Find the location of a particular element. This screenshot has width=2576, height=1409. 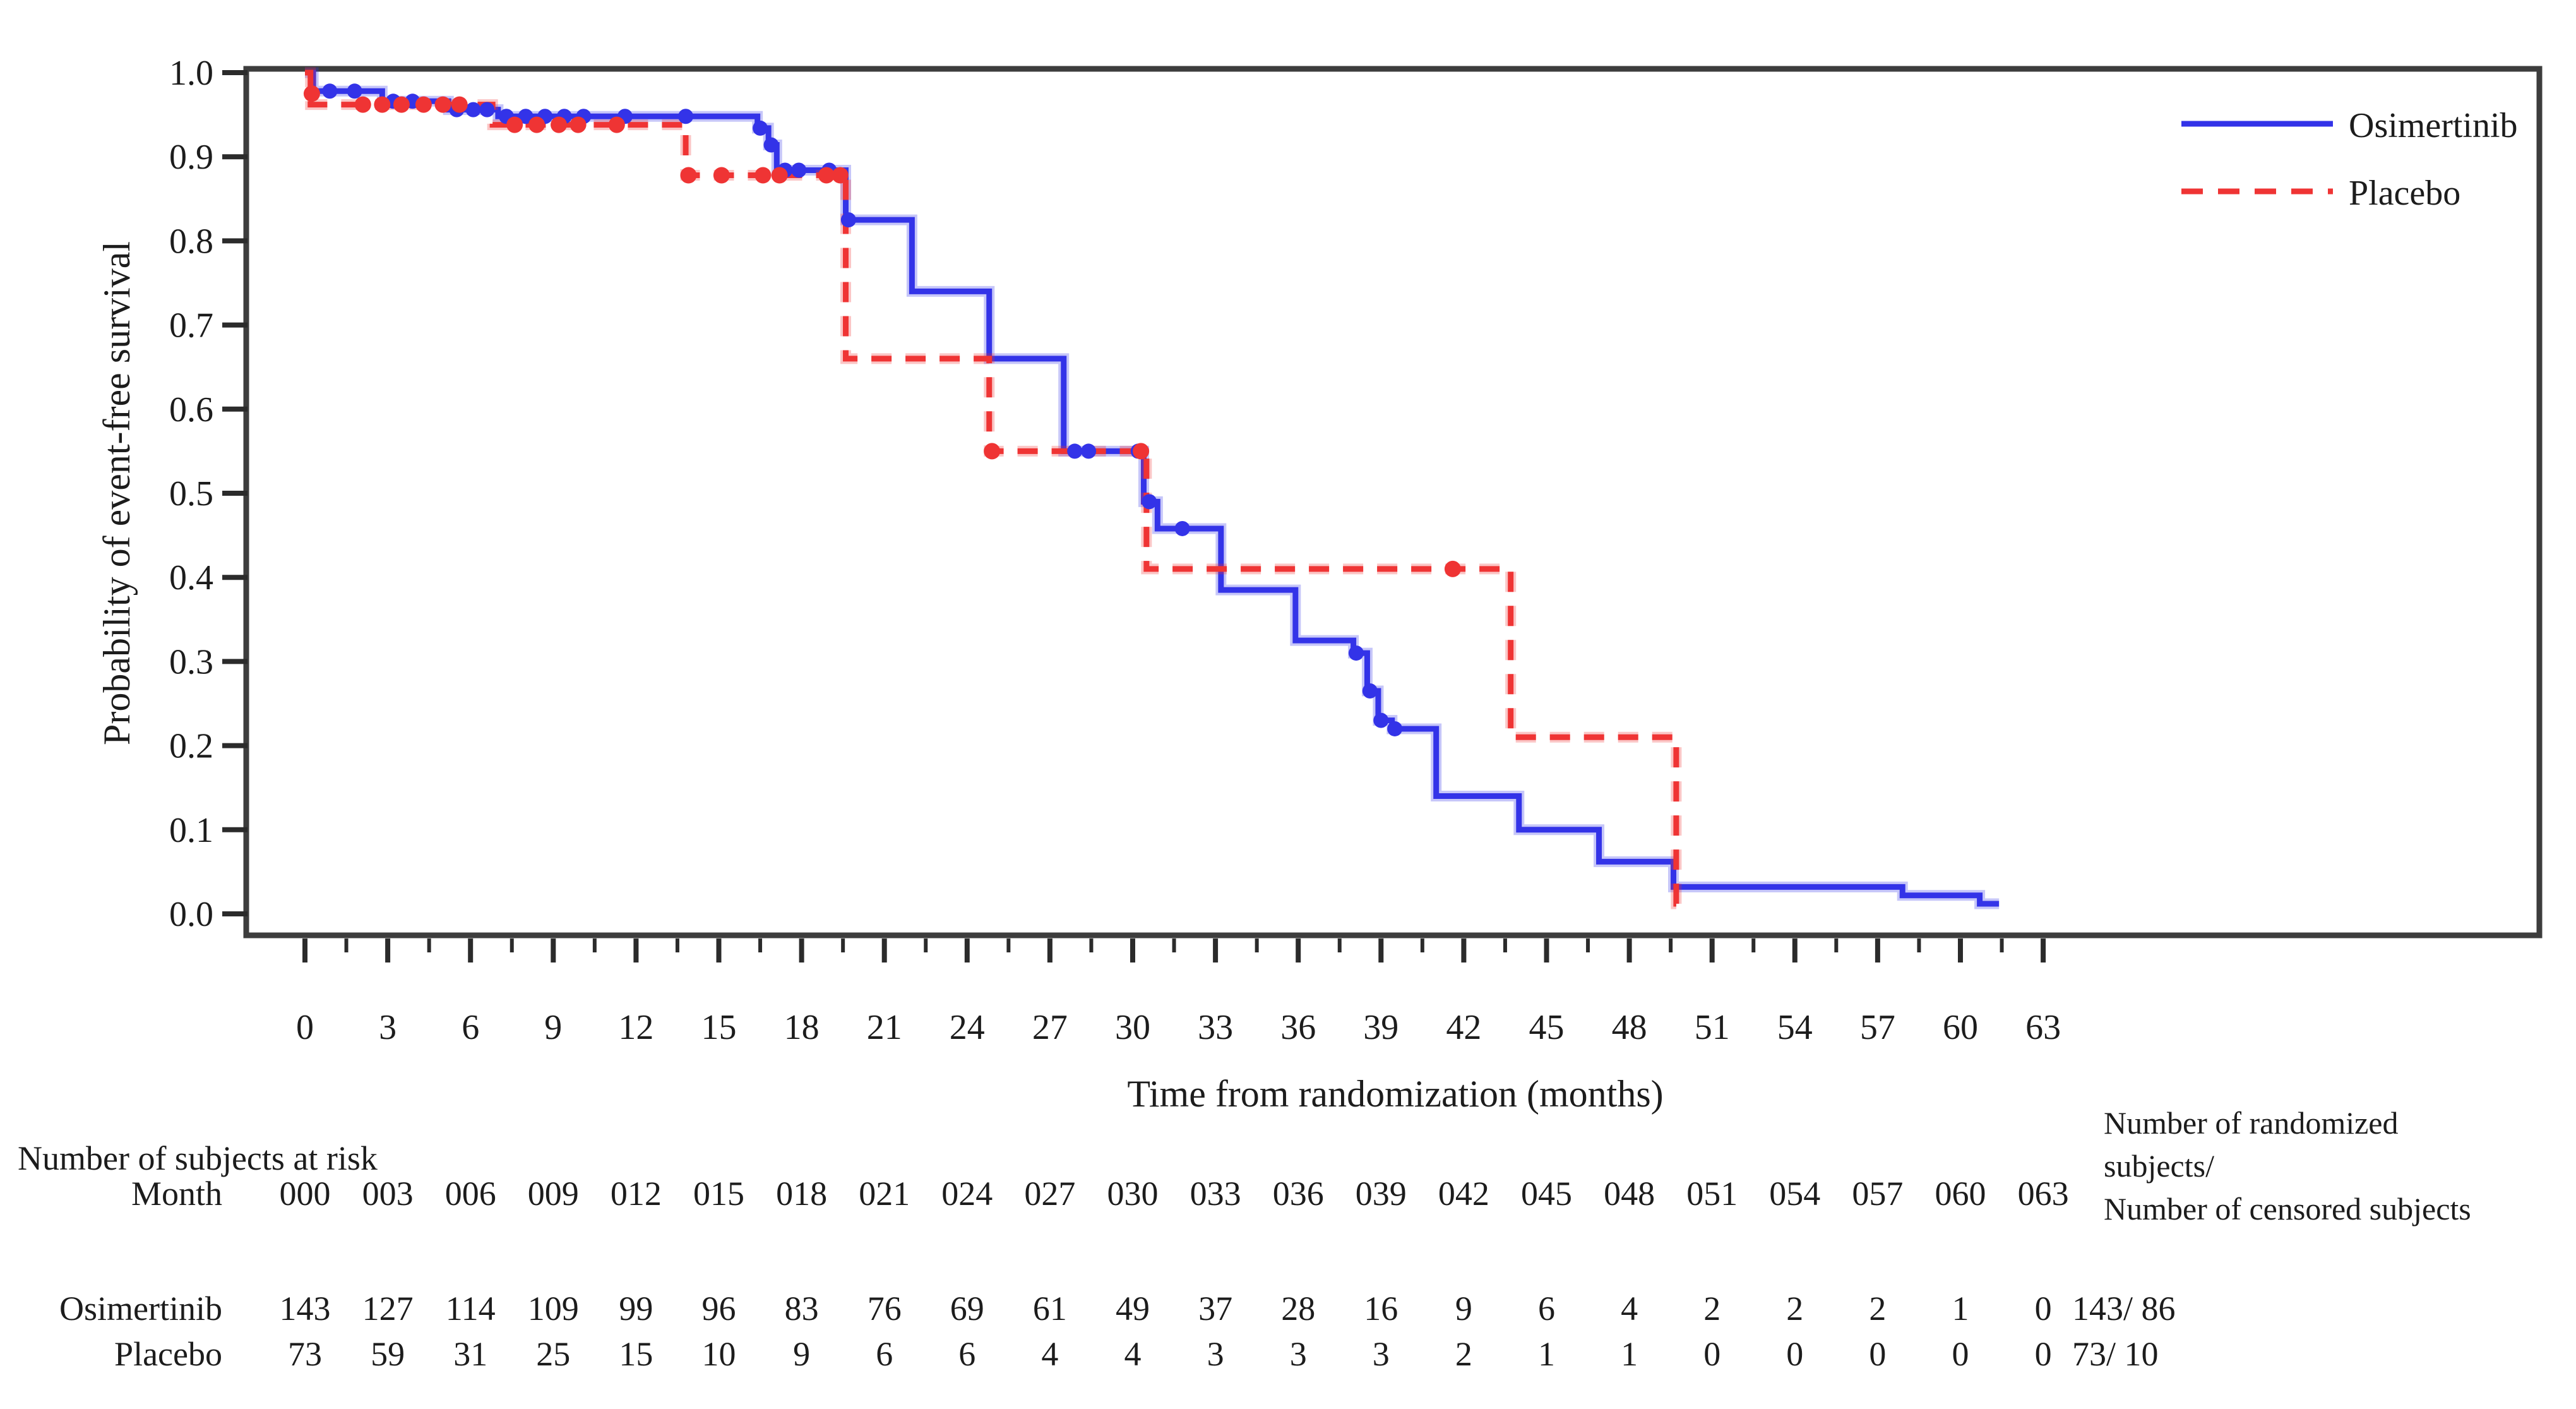

month-col-label: 036 is located at coordinates (1298, 1194).